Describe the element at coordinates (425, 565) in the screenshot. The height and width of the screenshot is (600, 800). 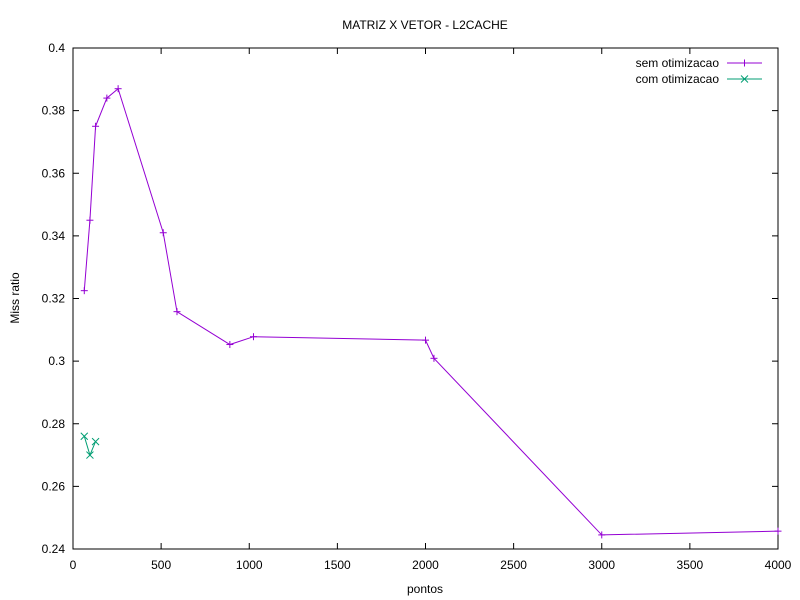
I see `x-tick-label: 2000` at that location.